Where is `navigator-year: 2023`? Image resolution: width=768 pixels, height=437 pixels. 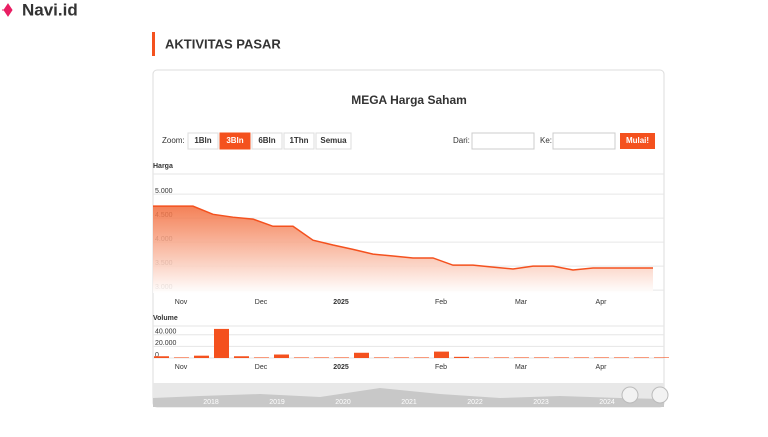 navigator-year: 2023 is located at coordinates (541, 402).